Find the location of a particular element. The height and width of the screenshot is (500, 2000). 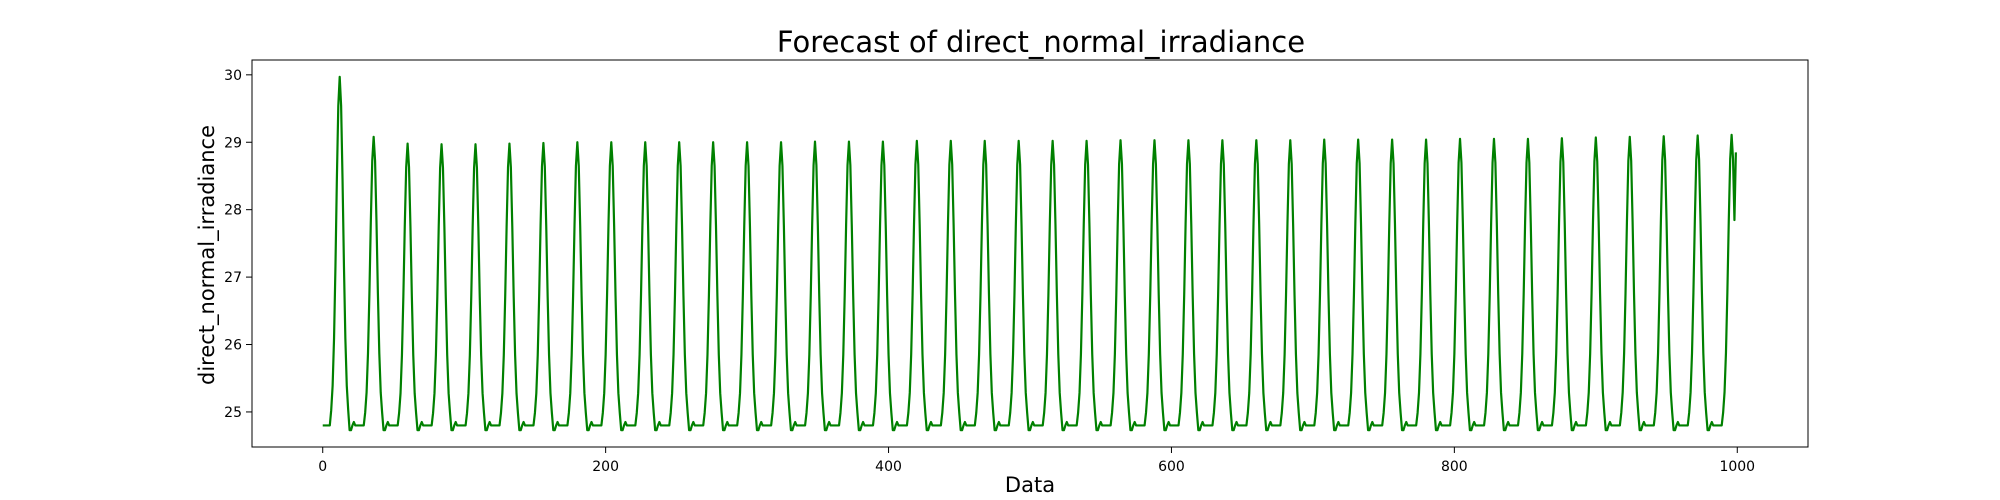

x-tick-label: 600 is located at coordinates (1171, 467).